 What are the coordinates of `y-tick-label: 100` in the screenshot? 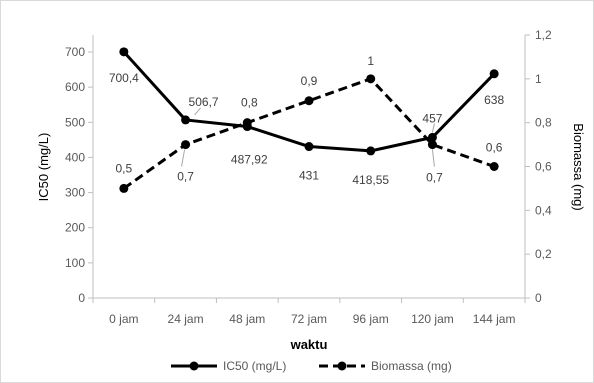 It's located at (75, 263).